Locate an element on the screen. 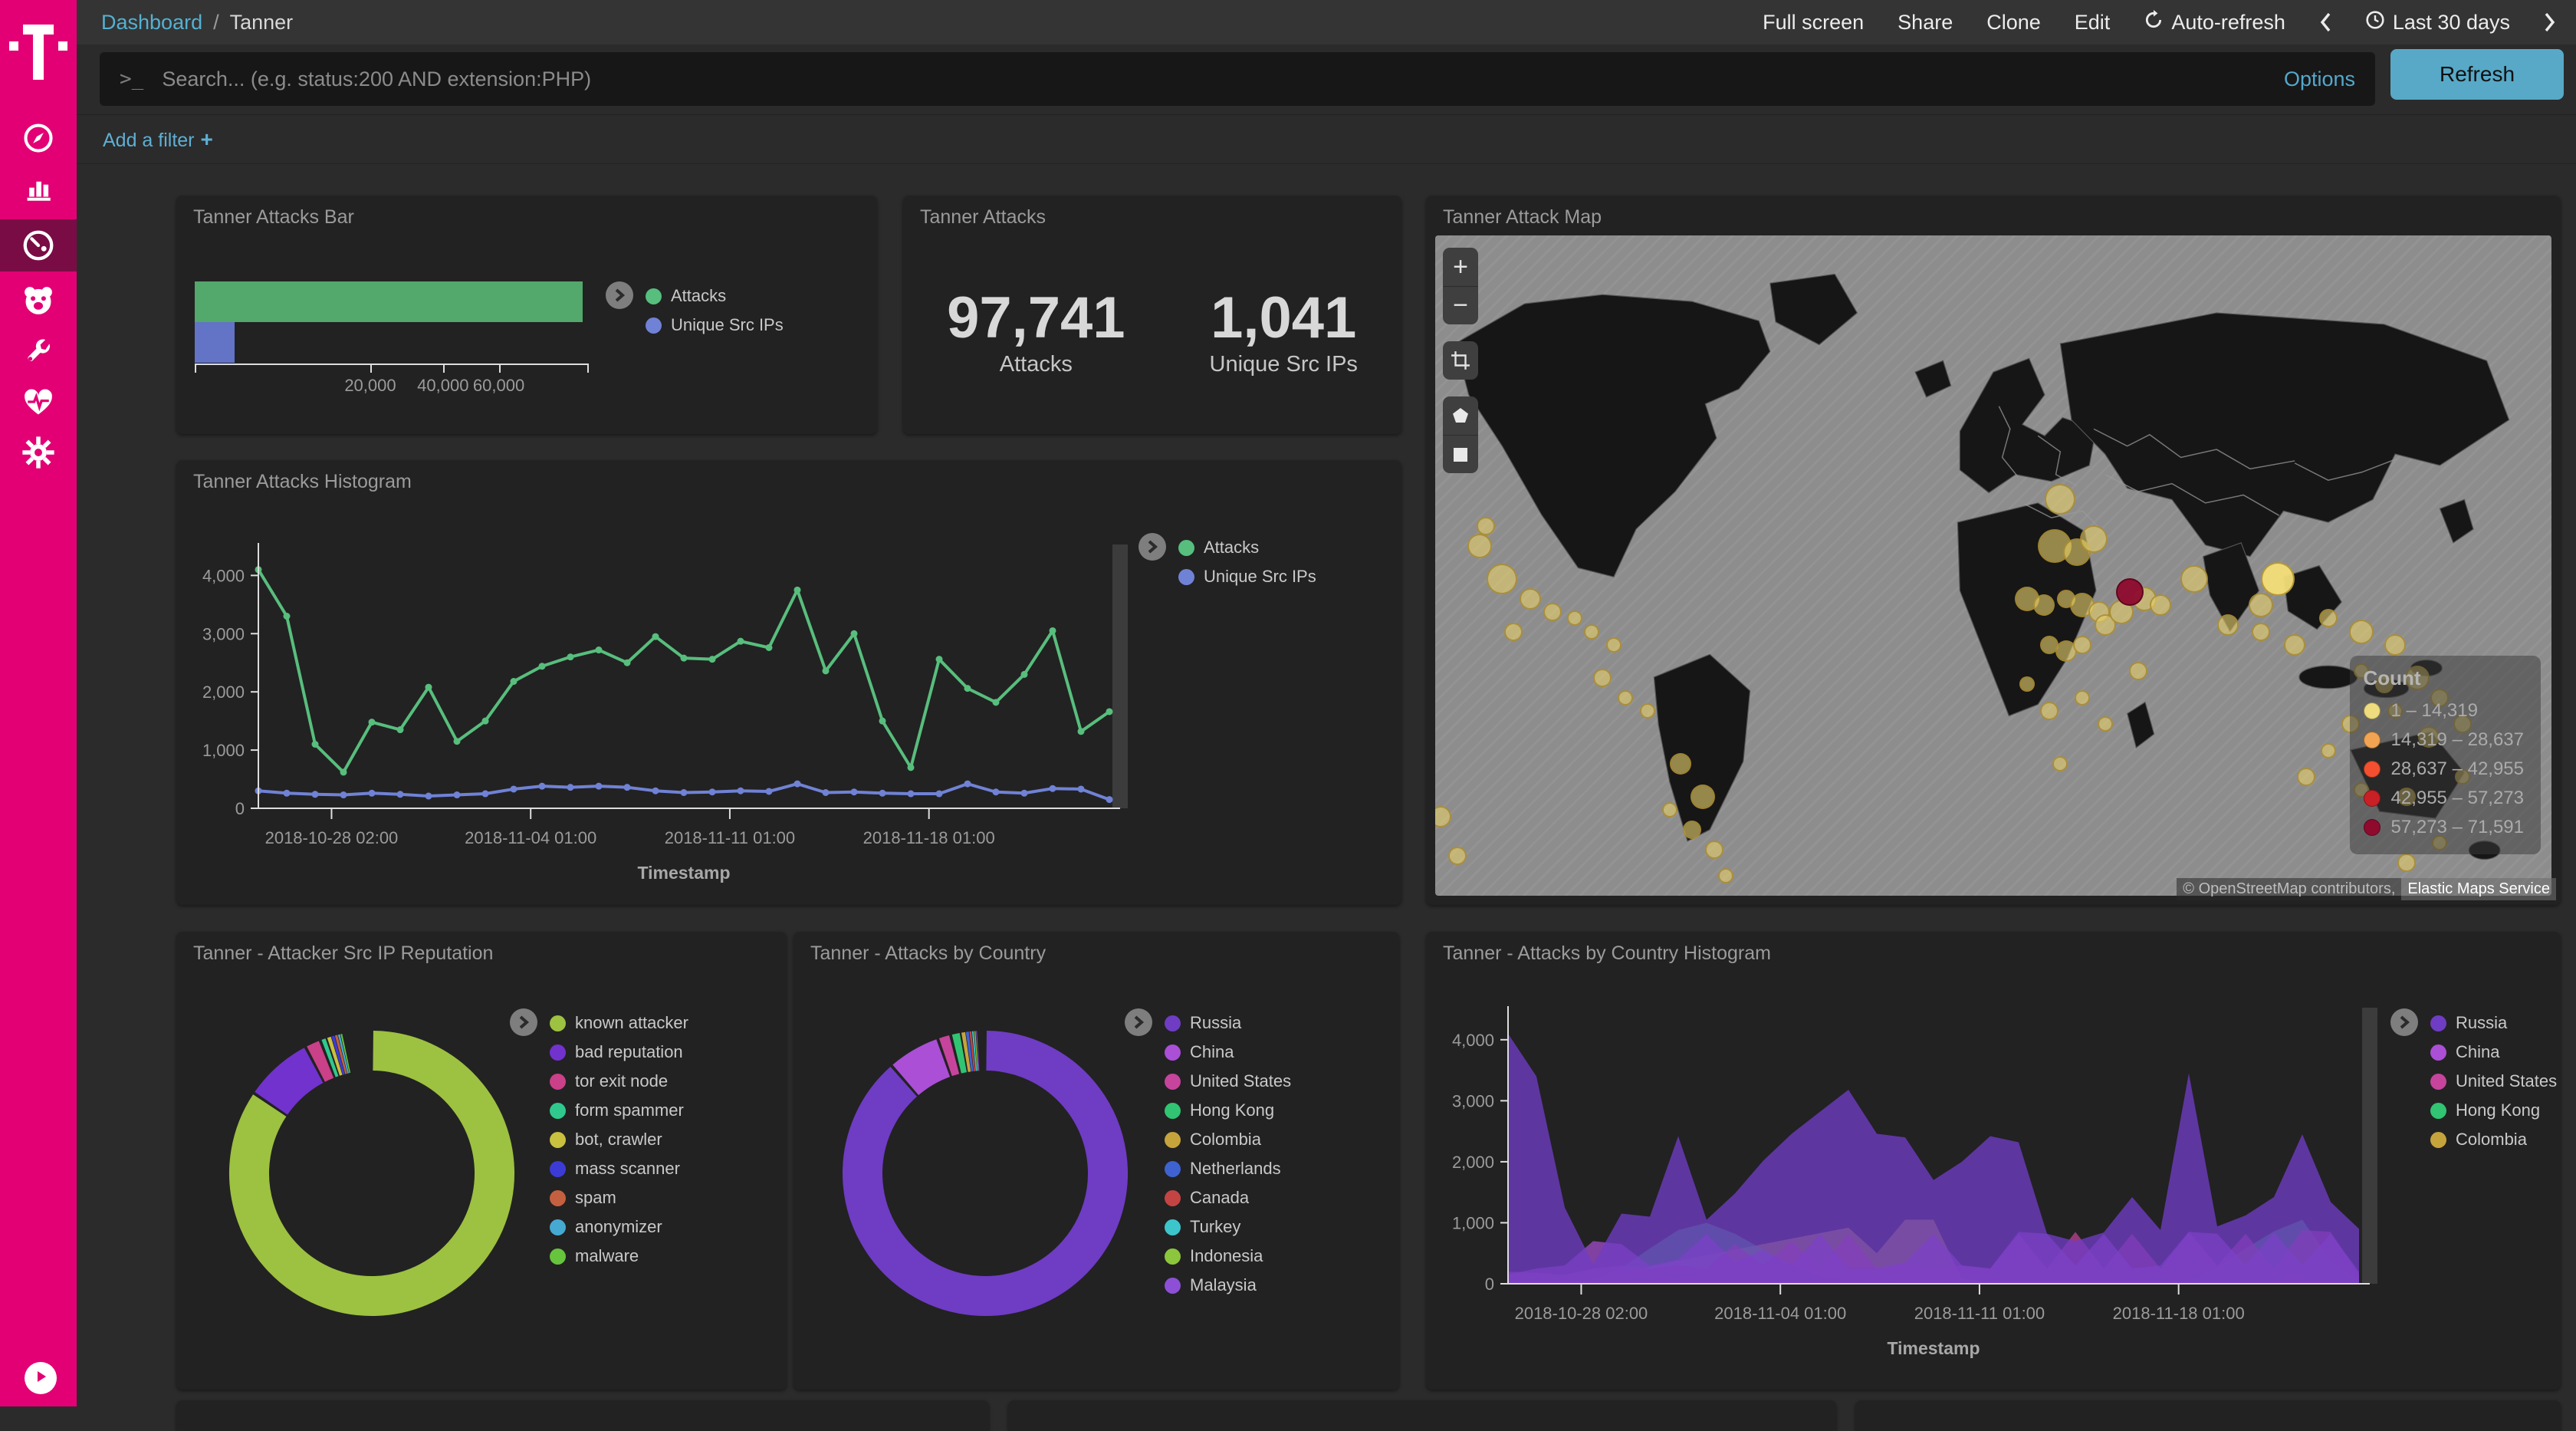  legend-item: Malaysia is located at coordinates (1228, 1285).